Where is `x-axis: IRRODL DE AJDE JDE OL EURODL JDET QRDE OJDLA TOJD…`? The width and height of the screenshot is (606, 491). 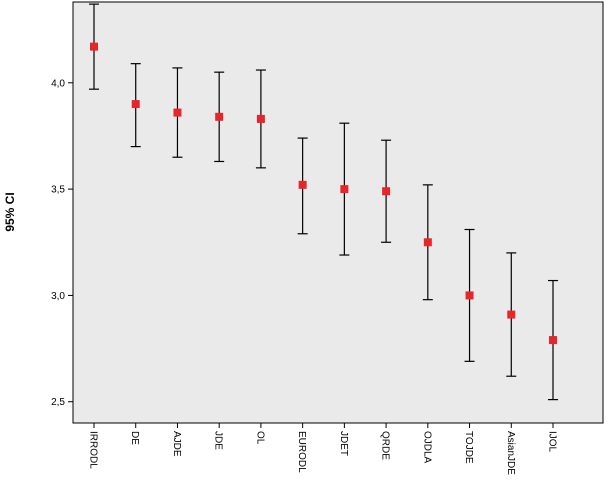 x-axis: IRRODL DE AJDE JDE OL EURODL JDET QRDE OJDLA TOJD… is located at coordinates (323, 449).